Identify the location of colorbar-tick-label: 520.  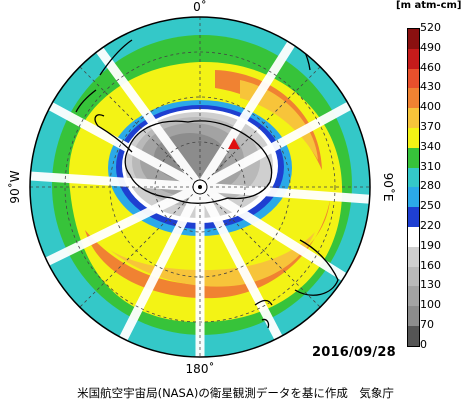
(430, 27).